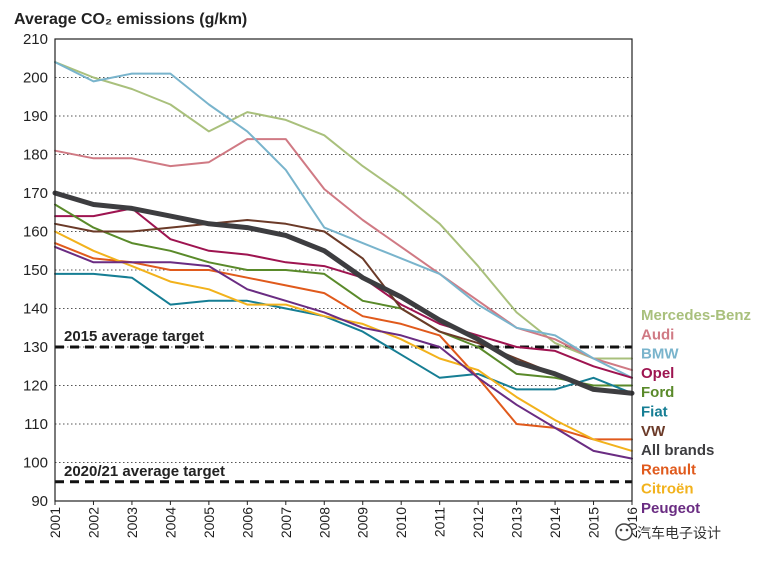  Describe the element at coordinates (35, 347) in the screenshot. I see `y-tick-label: 130` at that location.